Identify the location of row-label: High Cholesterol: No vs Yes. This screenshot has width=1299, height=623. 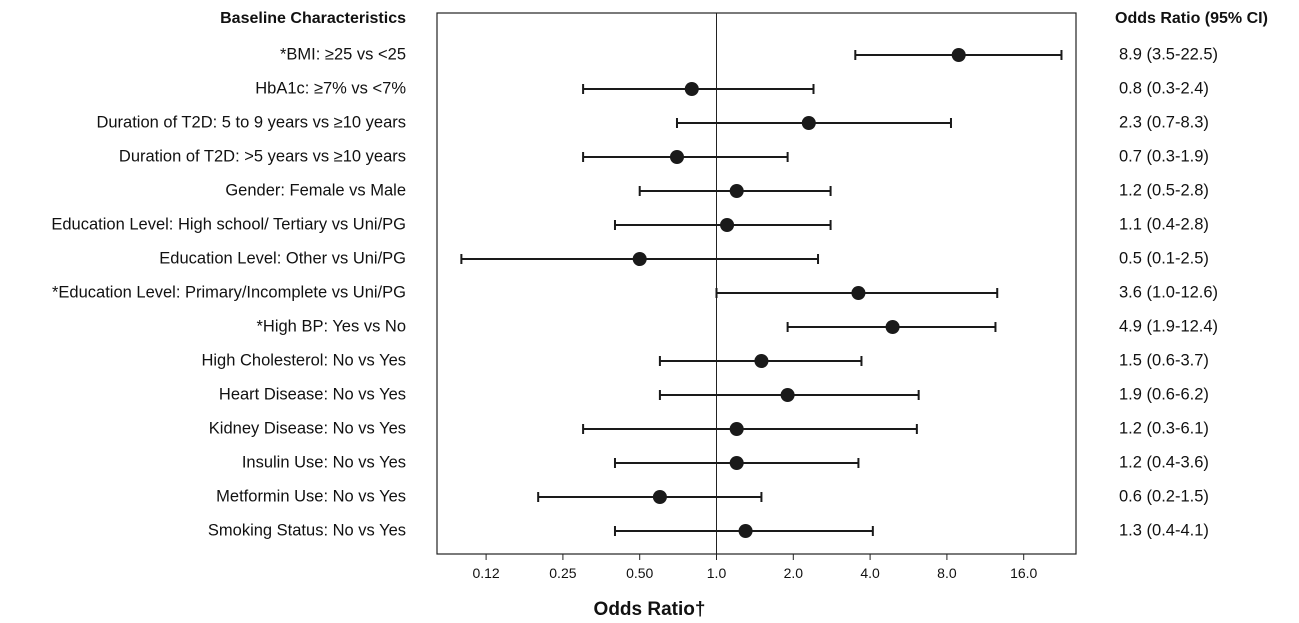
(303, 360).